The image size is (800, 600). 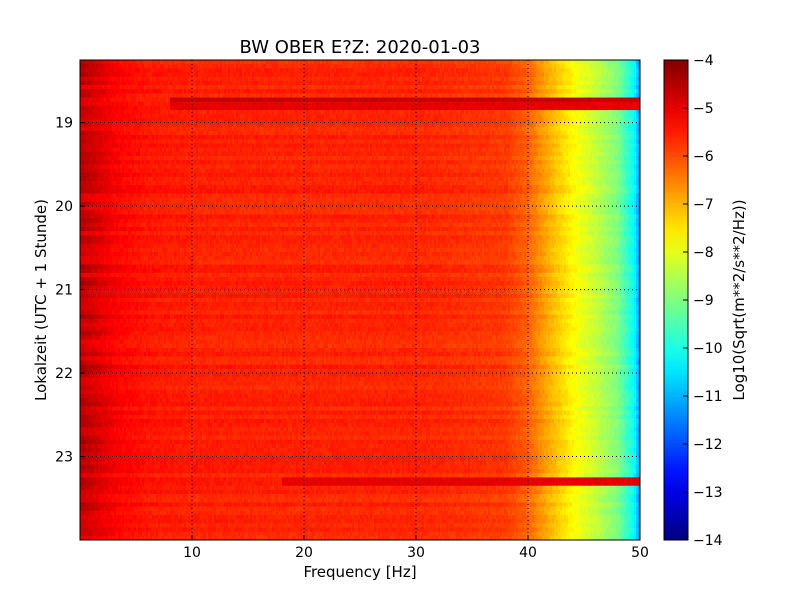 I want to click on y-tick-label: 21, so click(x=64, y=291).